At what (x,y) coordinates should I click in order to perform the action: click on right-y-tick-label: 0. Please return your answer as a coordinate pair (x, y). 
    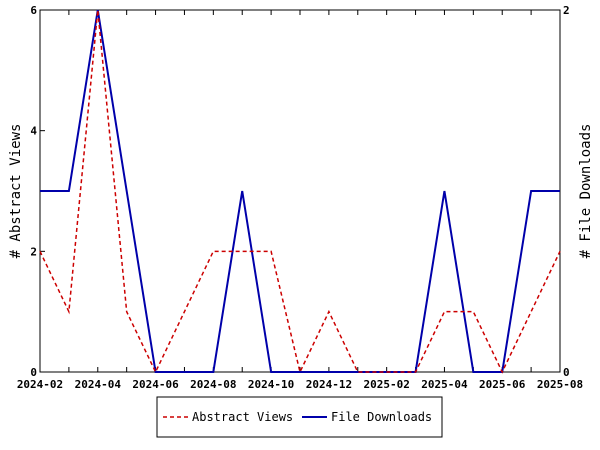
    Looking at the image, I should click on (566, 372).